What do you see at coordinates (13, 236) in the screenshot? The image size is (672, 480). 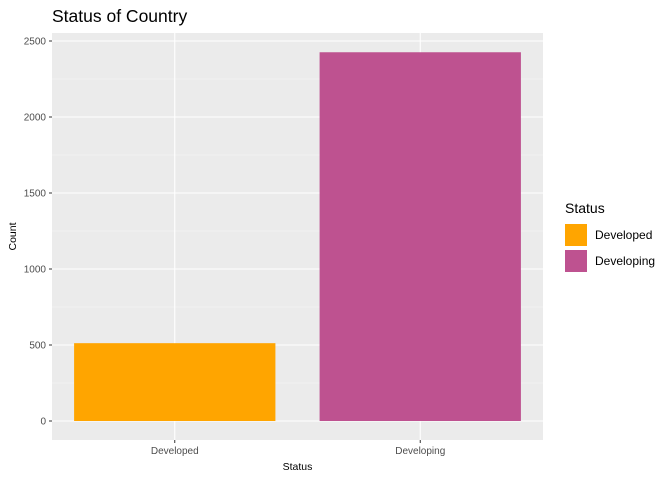 I see `y-axis-title: Count` at bounding box center [13, 236].